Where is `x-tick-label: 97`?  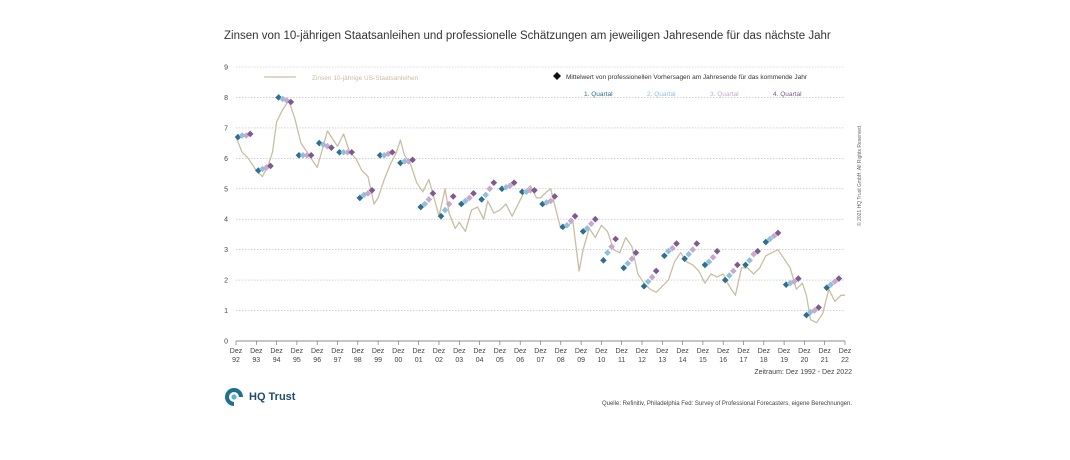
x-tick-label: 97 is located at coordinates (338, 360).